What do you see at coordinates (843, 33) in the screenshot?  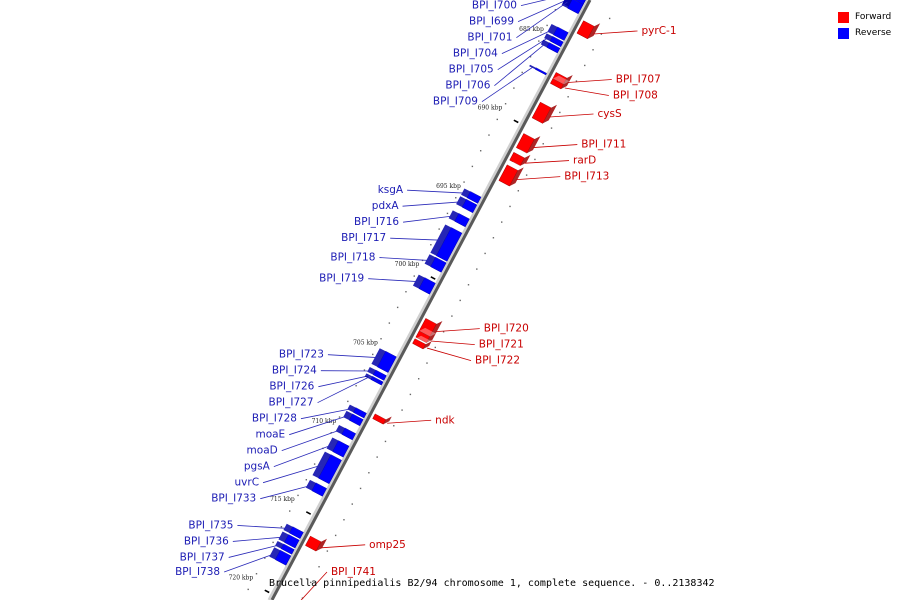 I see `reverse-swatch` at bounding box center [843, 33].